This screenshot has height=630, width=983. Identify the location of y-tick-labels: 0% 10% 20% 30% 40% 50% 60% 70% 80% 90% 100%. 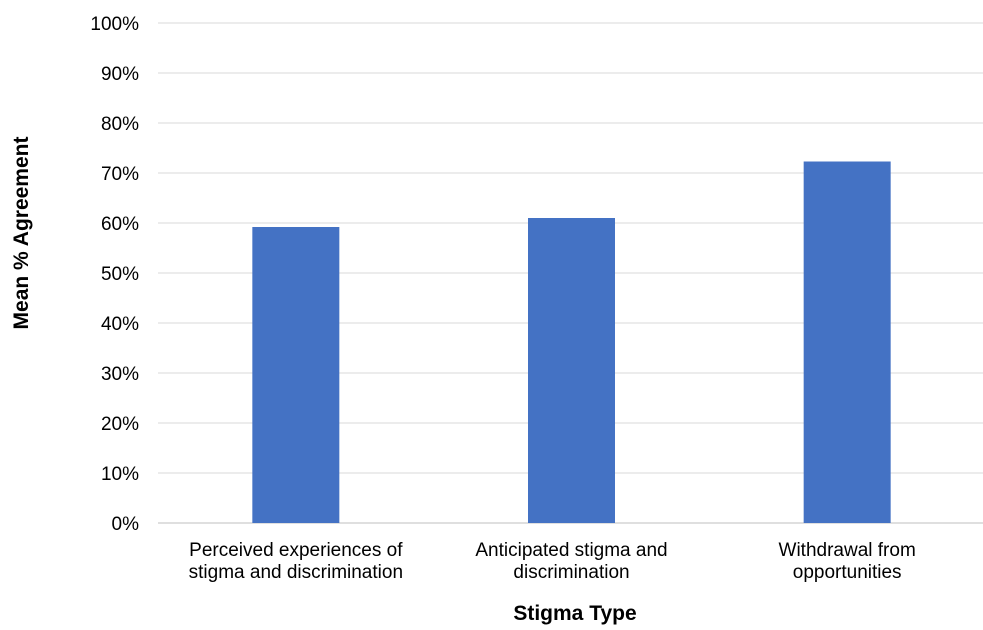
(114, 274).